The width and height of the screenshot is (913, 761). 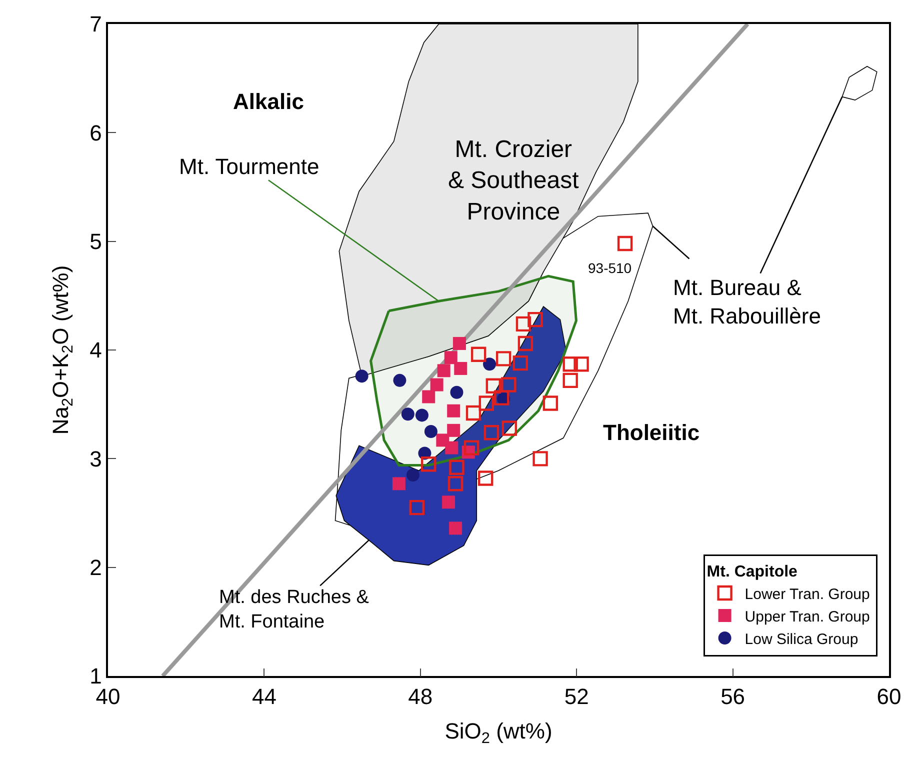 I want to click on x-tick-label: 48, so click(x=420, y=697).